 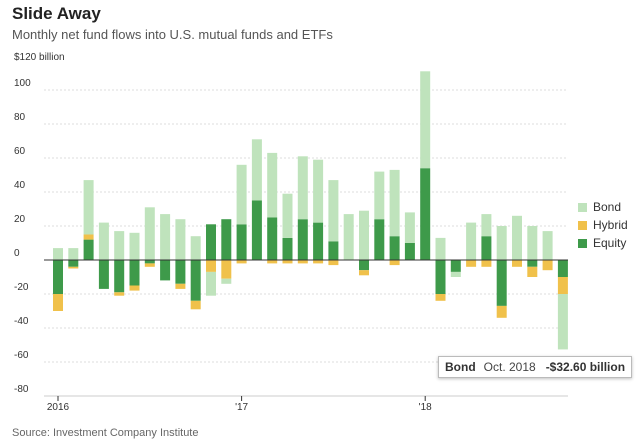 What do you see at coordinates (603, 225) in the screenshot?
I see `legend-item-hybrid: Hybrid` at bounding box center [603, 225].